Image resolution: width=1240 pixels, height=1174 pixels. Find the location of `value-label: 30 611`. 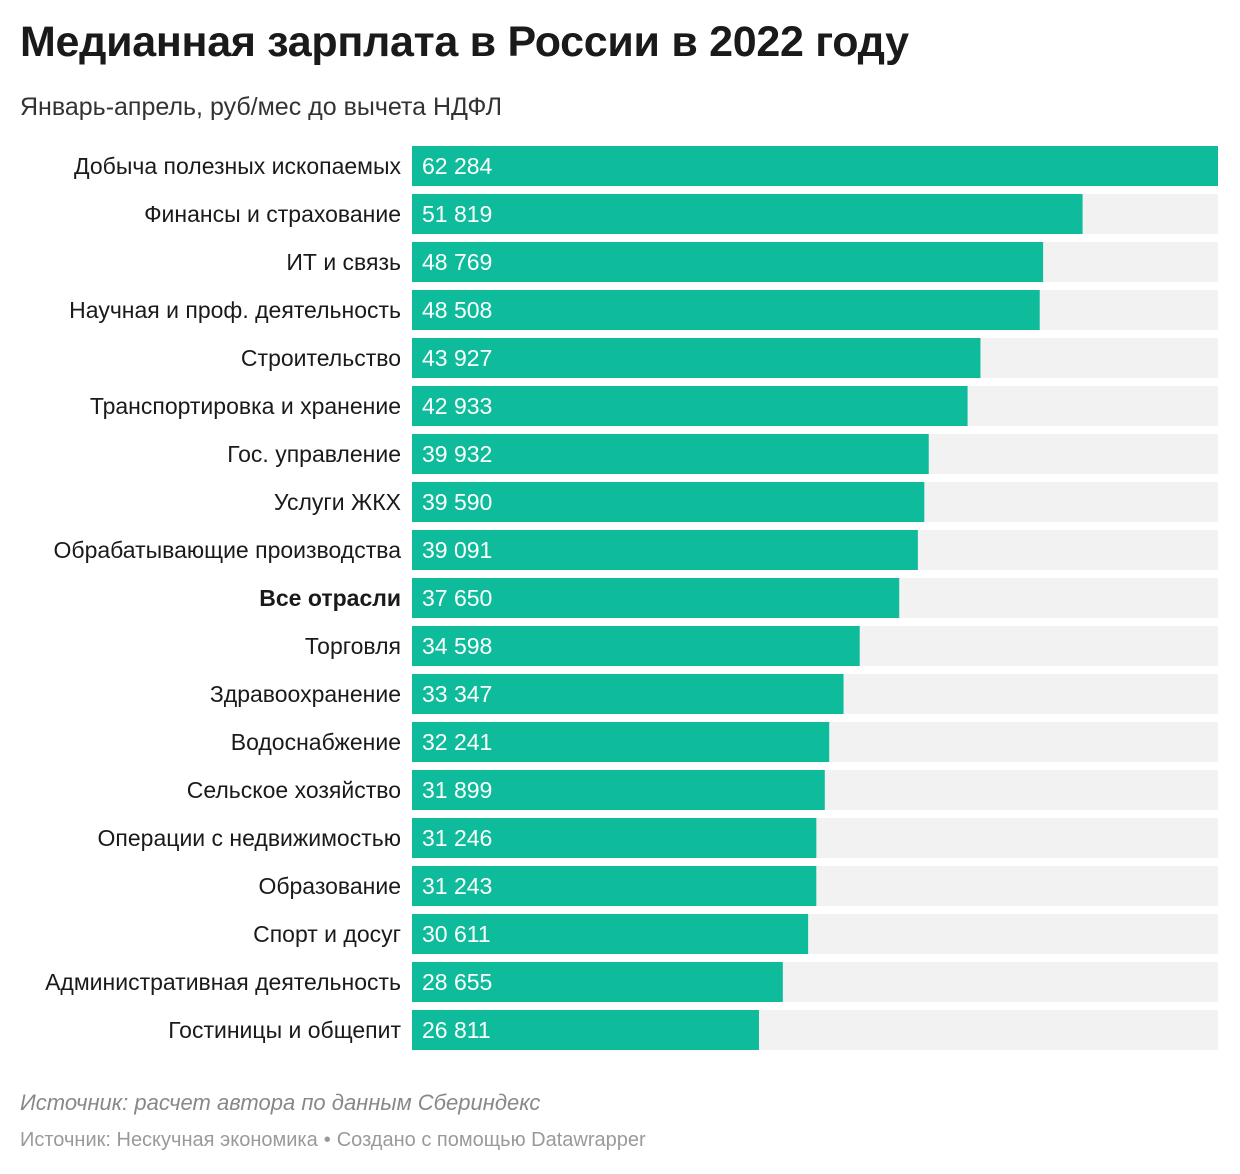

value-label: 30 611 is located at coordinates (456, 934).